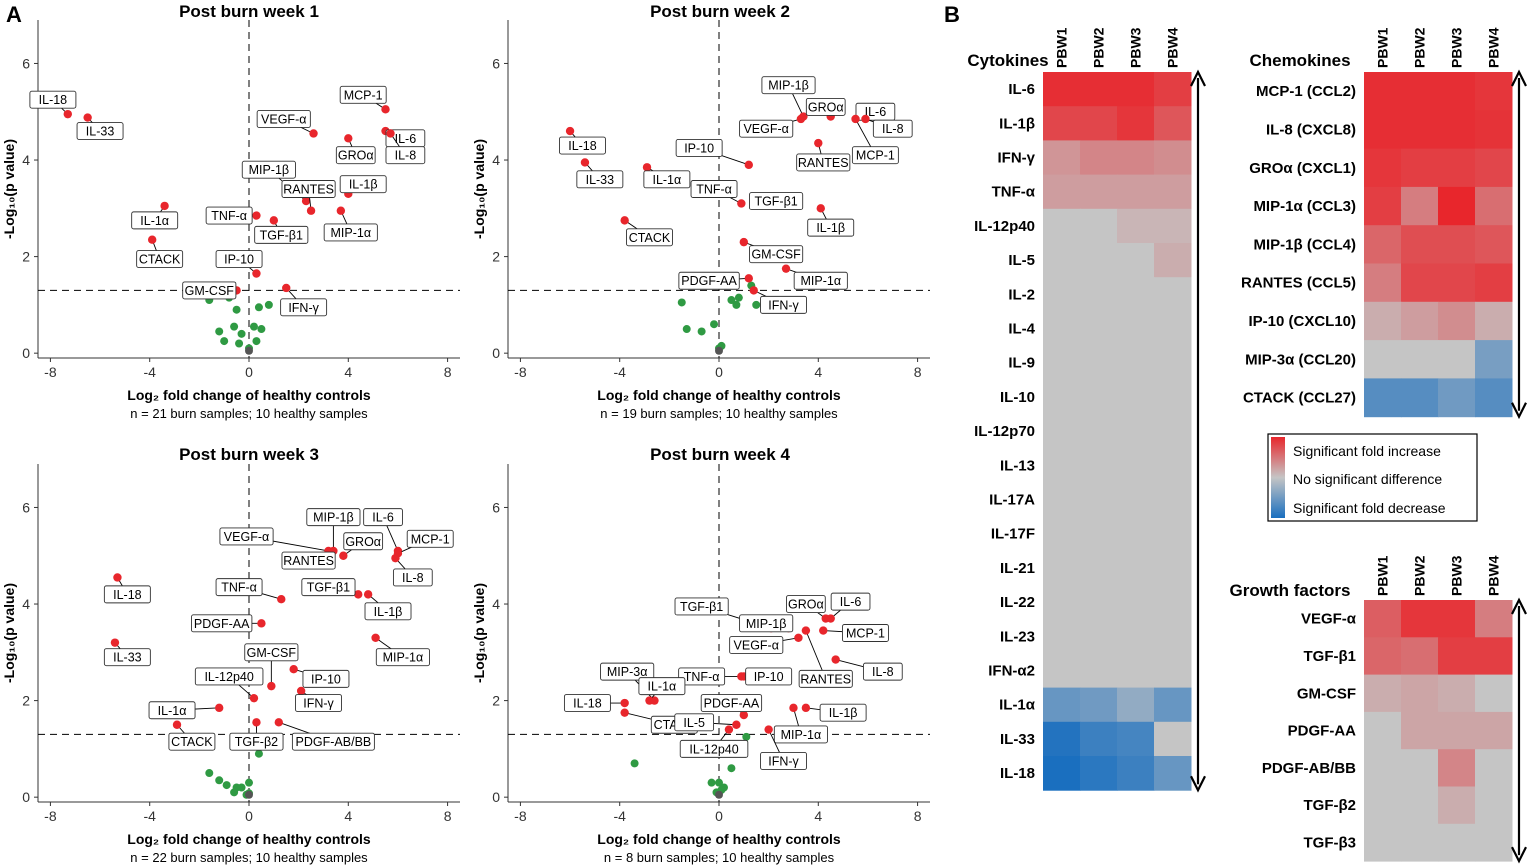 The height and width of the screenshot is (867, 1535). I want to click on chart-title: Post burn week 4, so click(720, 454).